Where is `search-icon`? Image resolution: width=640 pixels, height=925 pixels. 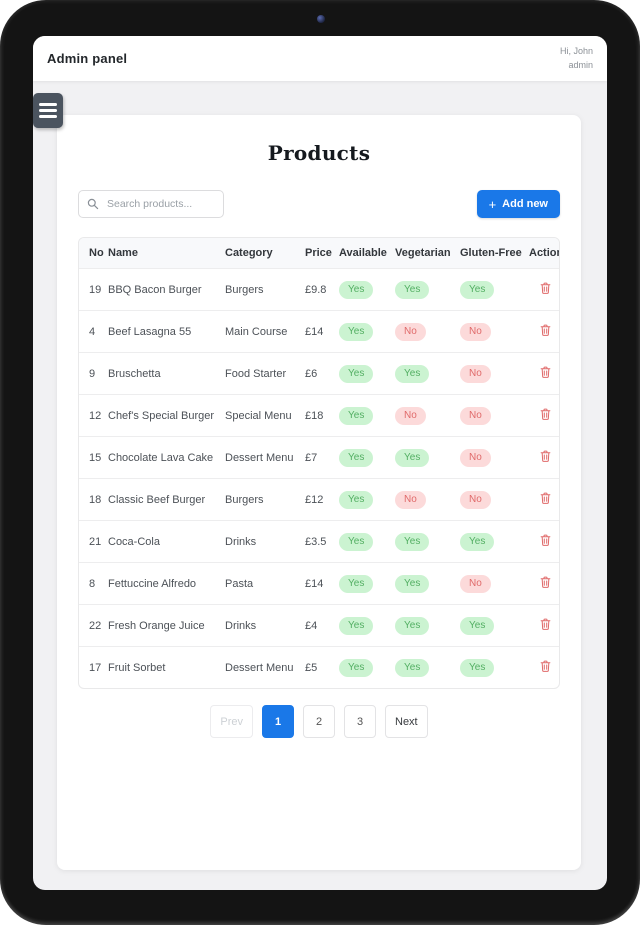
search-icon is located at coordinates (93, 204).